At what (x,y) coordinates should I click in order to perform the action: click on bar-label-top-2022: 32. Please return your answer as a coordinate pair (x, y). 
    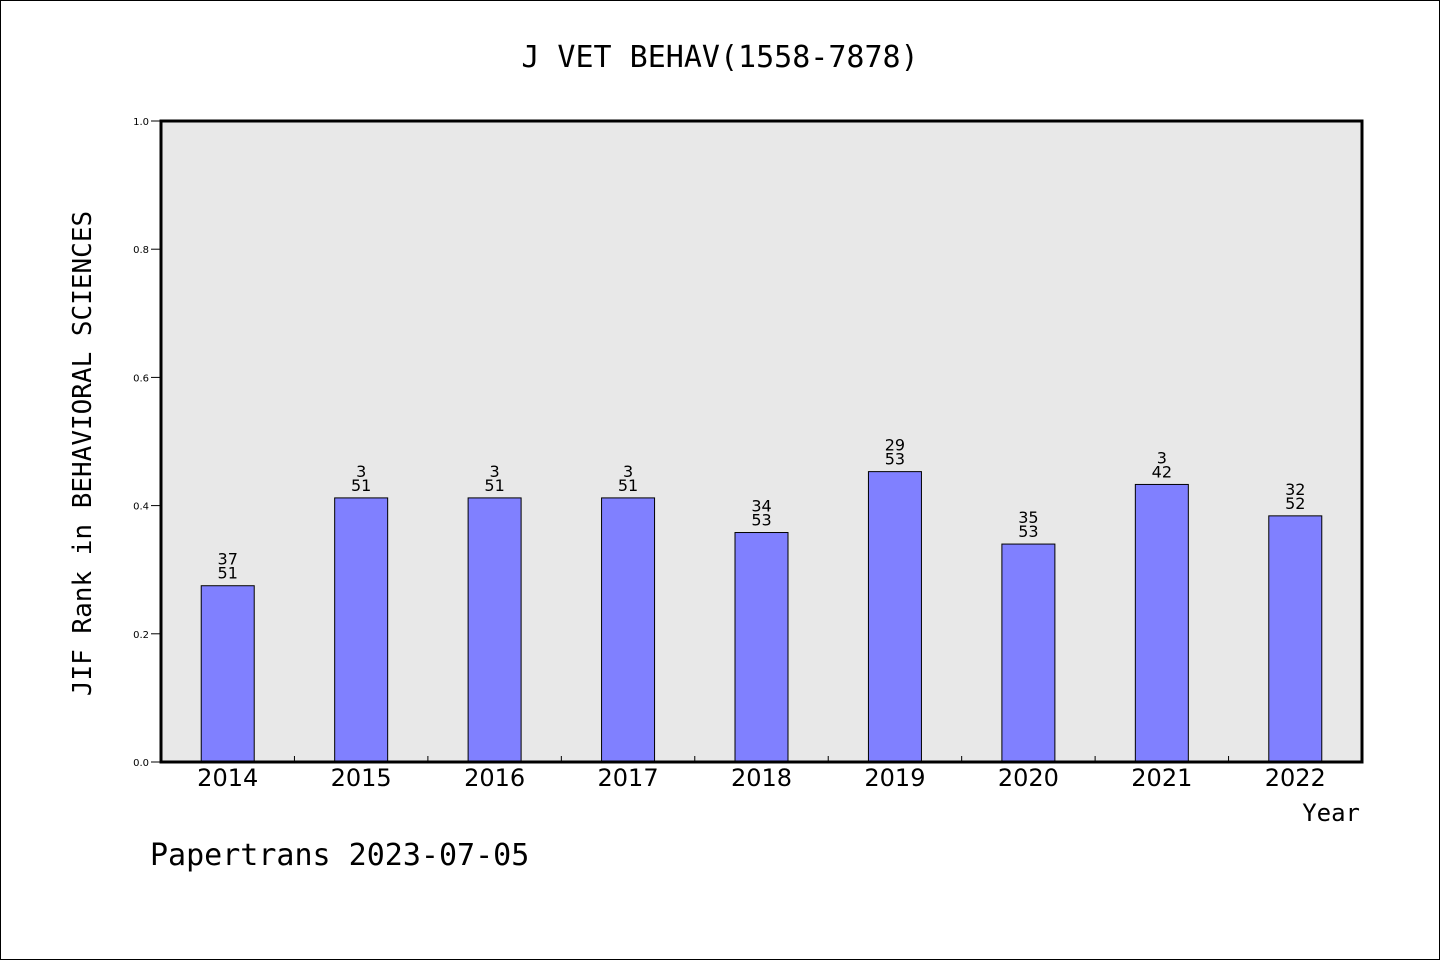
    Looking at the image, I should click on (1295, 489).